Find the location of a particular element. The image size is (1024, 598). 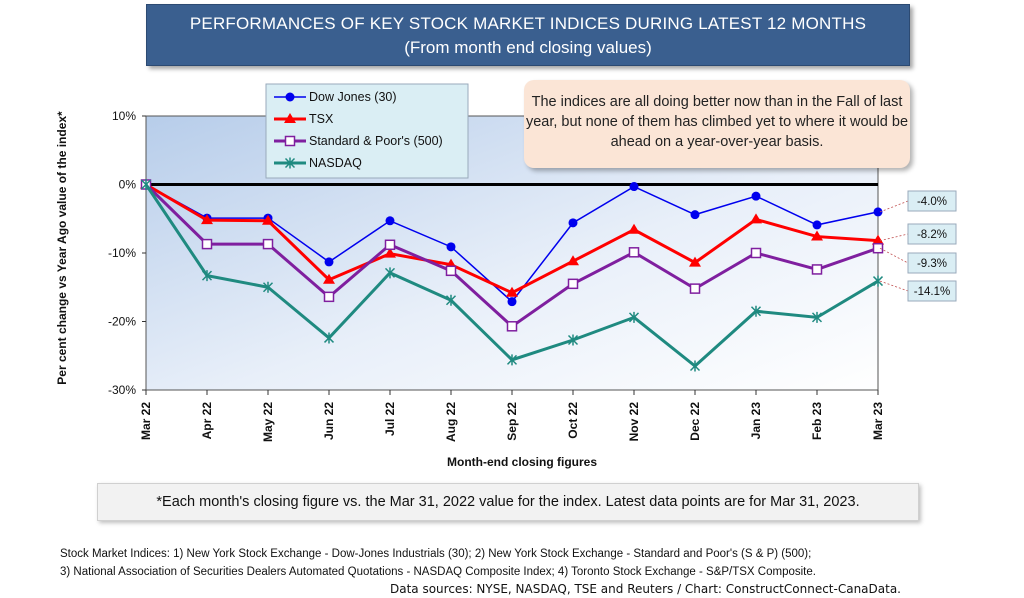

legend-label: TSX is located at coordinates (321, 119).